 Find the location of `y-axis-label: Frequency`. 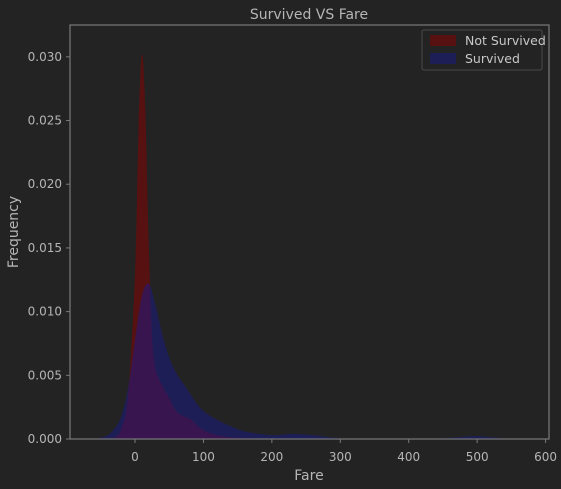

y-axis-label: Frequency is located at coordinates (14, 232).